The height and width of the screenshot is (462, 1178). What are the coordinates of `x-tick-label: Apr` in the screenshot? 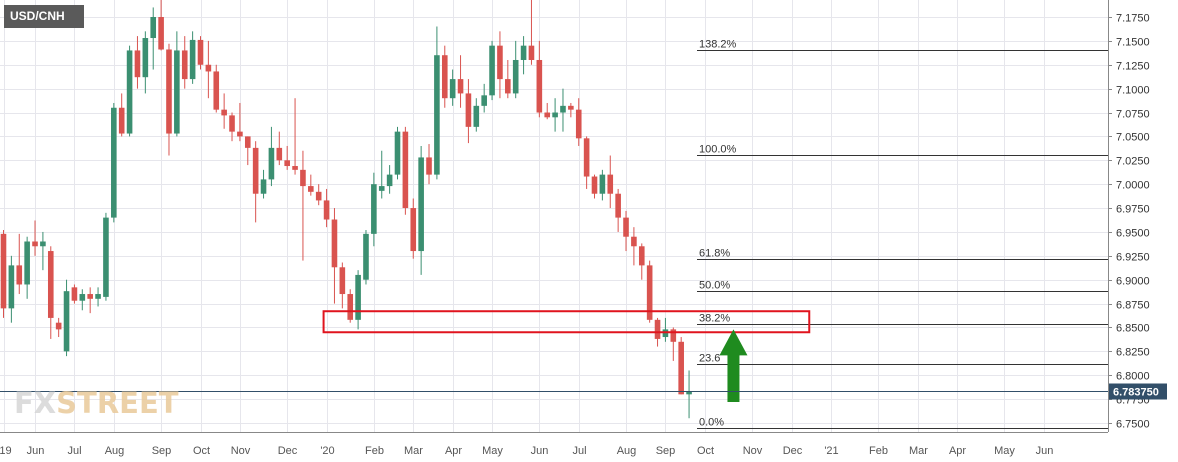 It's located at (957, 451).